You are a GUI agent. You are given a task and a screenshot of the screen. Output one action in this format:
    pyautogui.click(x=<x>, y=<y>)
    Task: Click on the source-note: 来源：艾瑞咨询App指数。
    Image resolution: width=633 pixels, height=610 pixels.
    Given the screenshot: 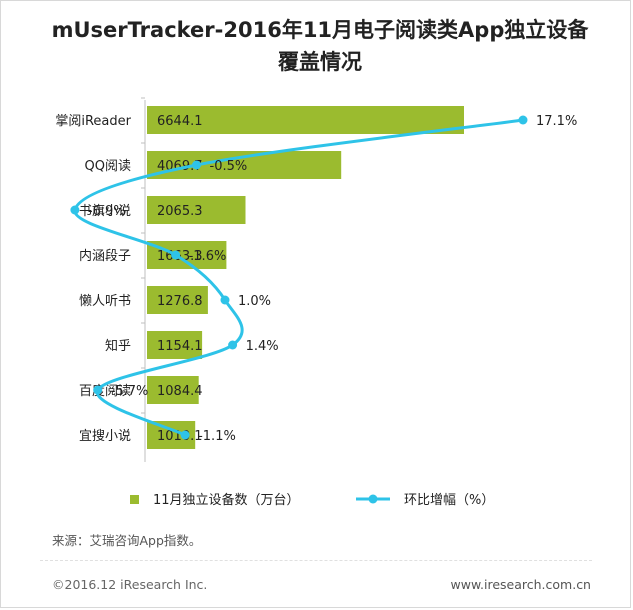 What is the action you would take?
    pyautogui.click(x=127, y=540)
    